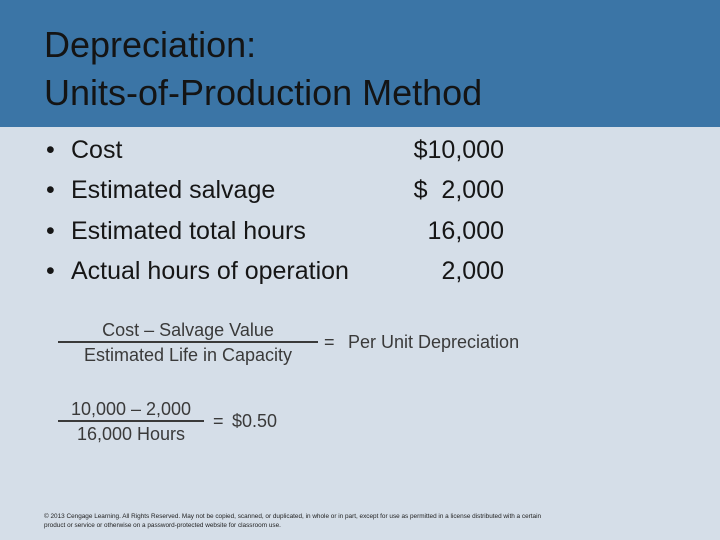 This screenshot has width=720, height=540. Describe the element at coordinates (150, 44) in the screenshot. I see `title-line: Depreciation:` at that location.